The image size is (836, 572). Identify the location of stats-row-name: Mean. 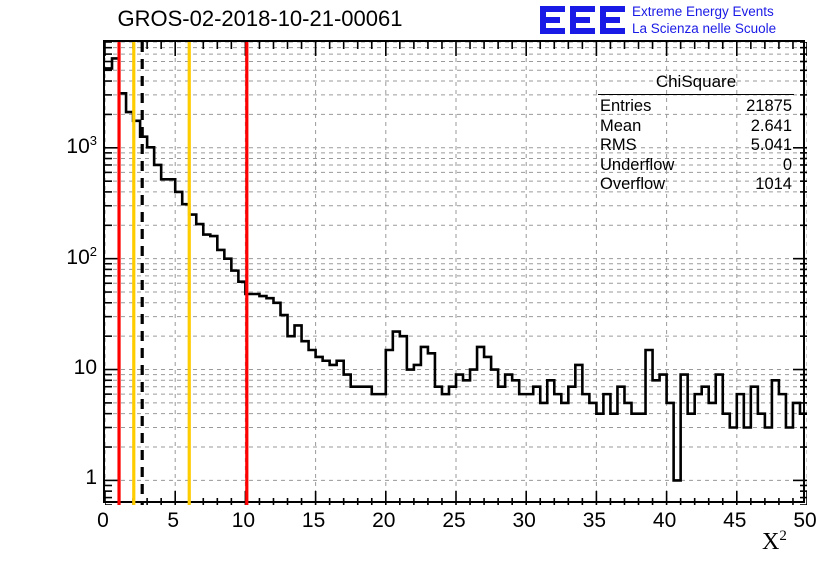
(621, 125).